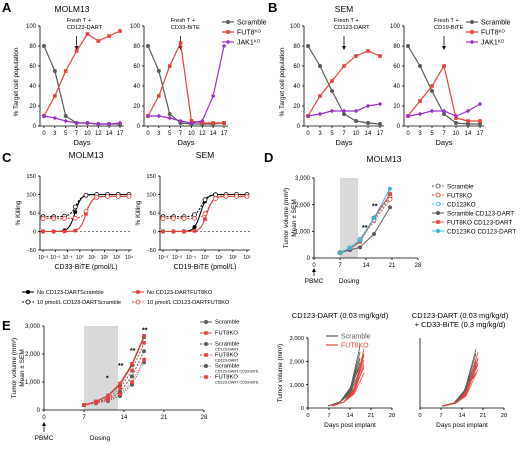 This screenshot has height=452, width=520. Describe the element at coordinates (282, 81) in the screenshot. I see `y-axis-label: % Target cell population` at that location.